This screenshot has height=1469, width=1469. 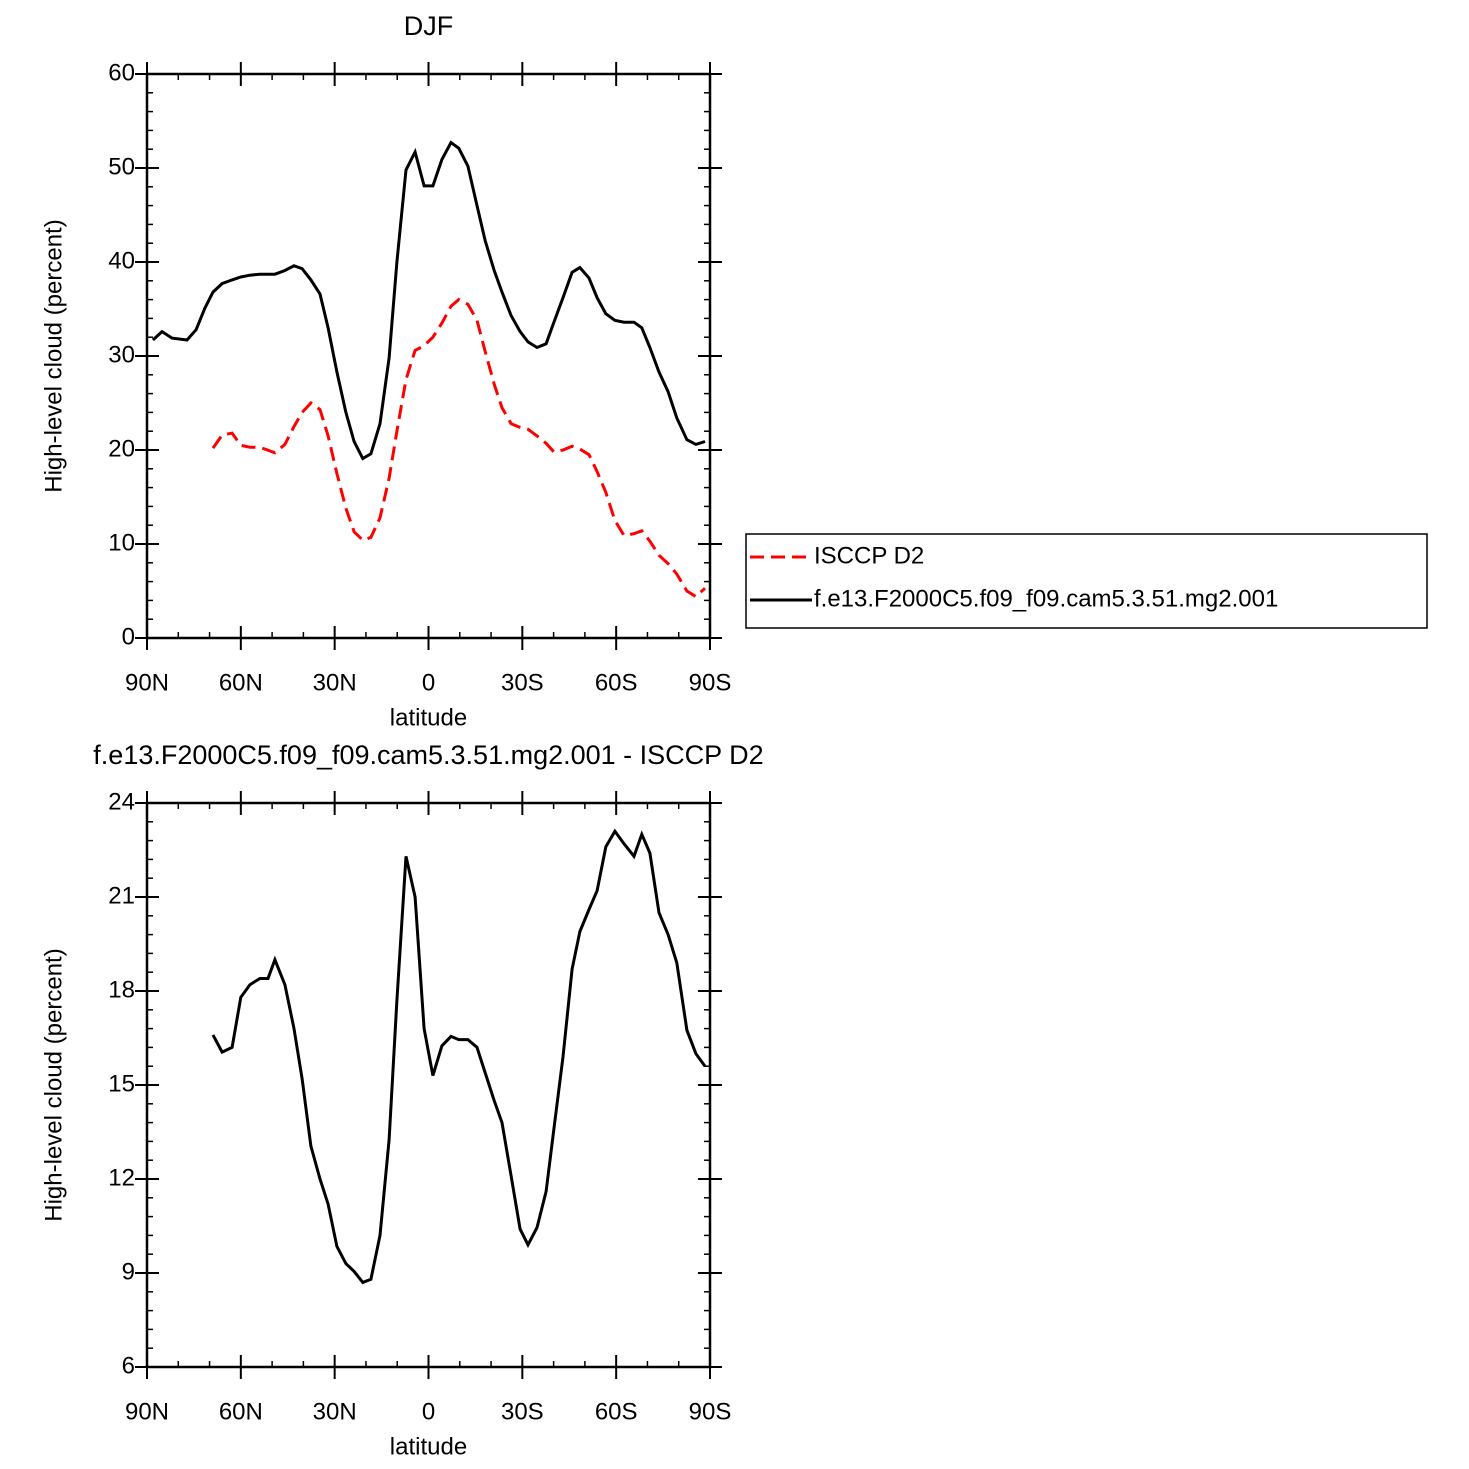 What do you see at coordinates (121, 542) in the screenshot?
I see `y-tick-label: 10` at bounding box center [121, 542].